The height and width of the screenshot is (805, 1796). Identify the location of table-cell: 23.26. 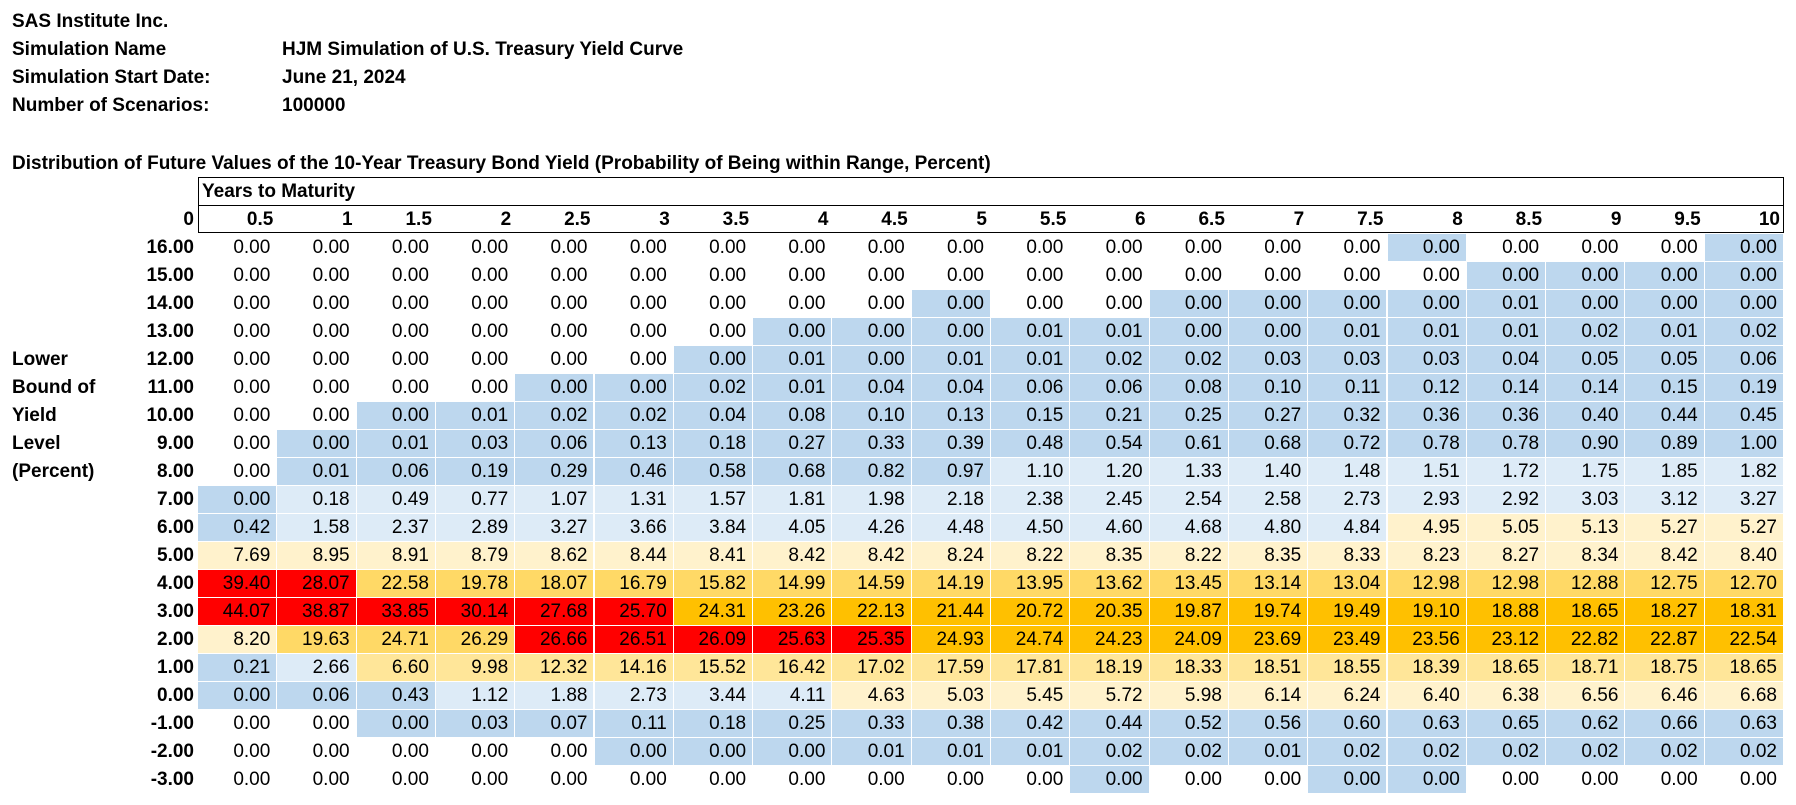
(793, 612).